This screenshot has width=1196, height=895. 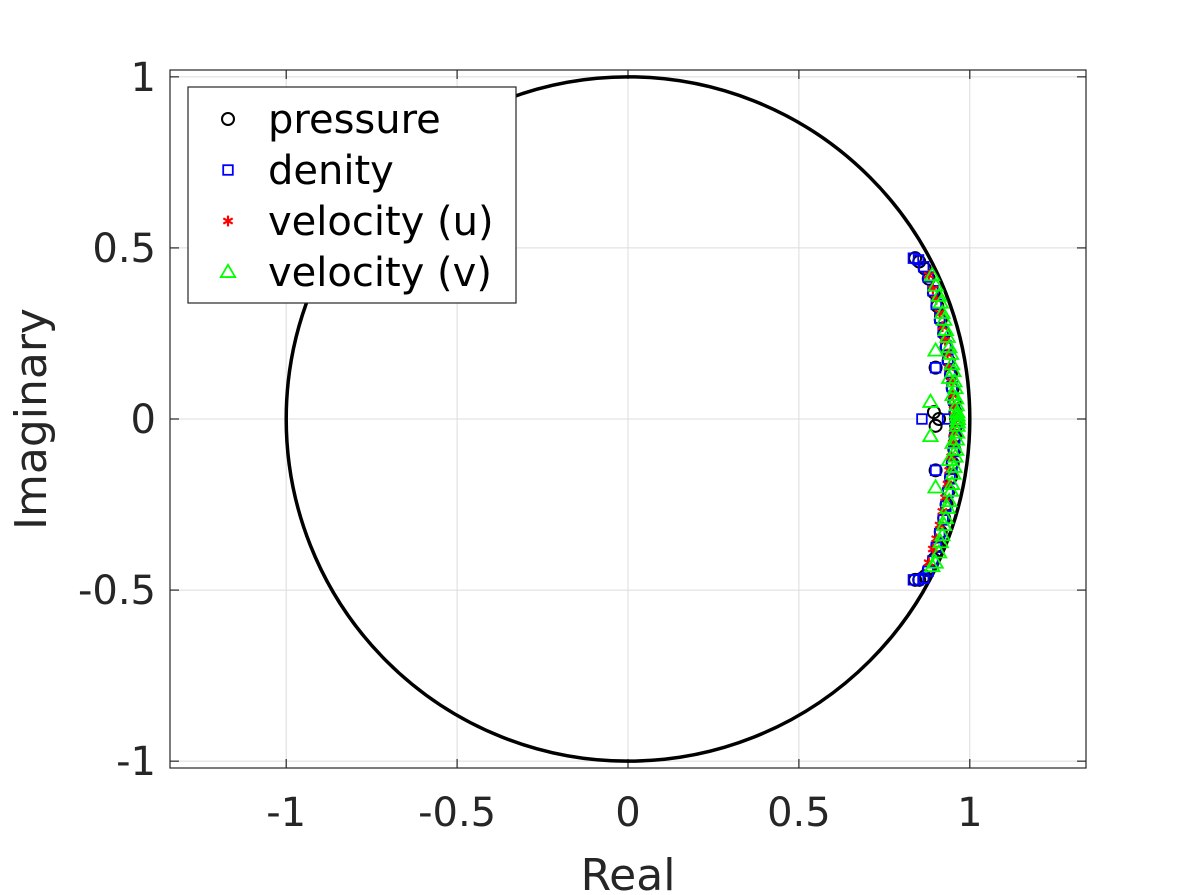 What do you see at coordinates (331, 171) in the screenshot?
I see `legend-label: denity` at bounding box center [331, 171].